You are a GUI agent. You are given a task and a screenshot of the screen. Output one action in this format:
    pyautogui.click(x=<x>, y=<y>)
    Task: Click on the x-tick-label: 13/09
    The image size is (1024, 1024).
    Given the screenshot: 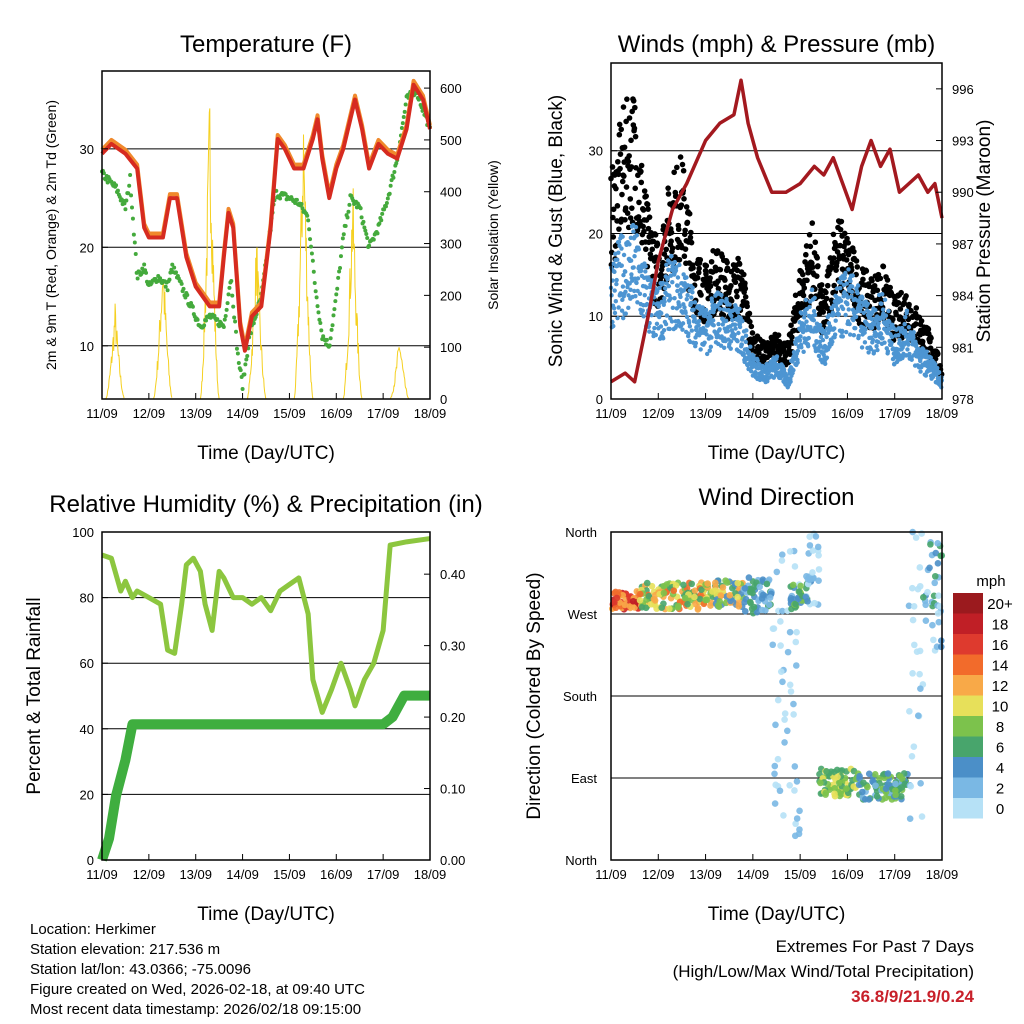 What is the action you would take?
    pyautogui.click(x=705, y=874)
    